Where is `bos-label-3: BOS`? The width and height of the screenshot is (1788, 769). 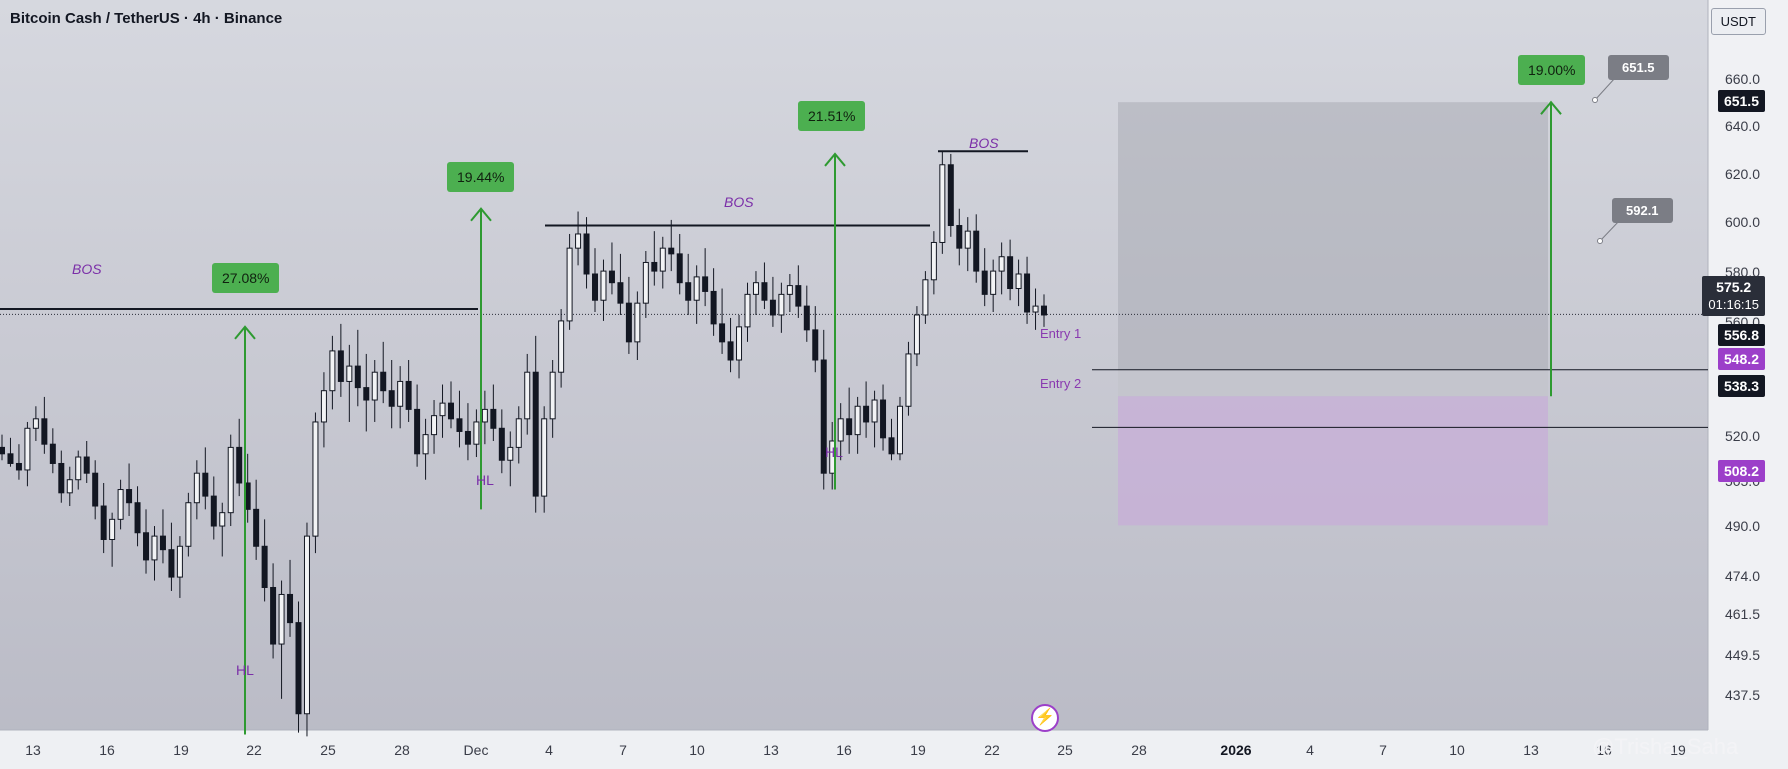
bos-label-3: BOS is located at coordinates (984, 143).